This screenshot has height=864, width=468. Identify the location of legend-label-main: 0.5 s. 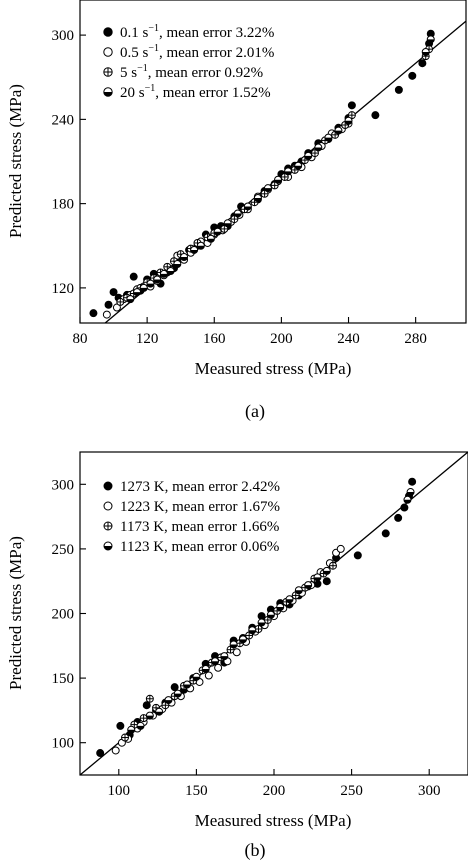
(134, 53).